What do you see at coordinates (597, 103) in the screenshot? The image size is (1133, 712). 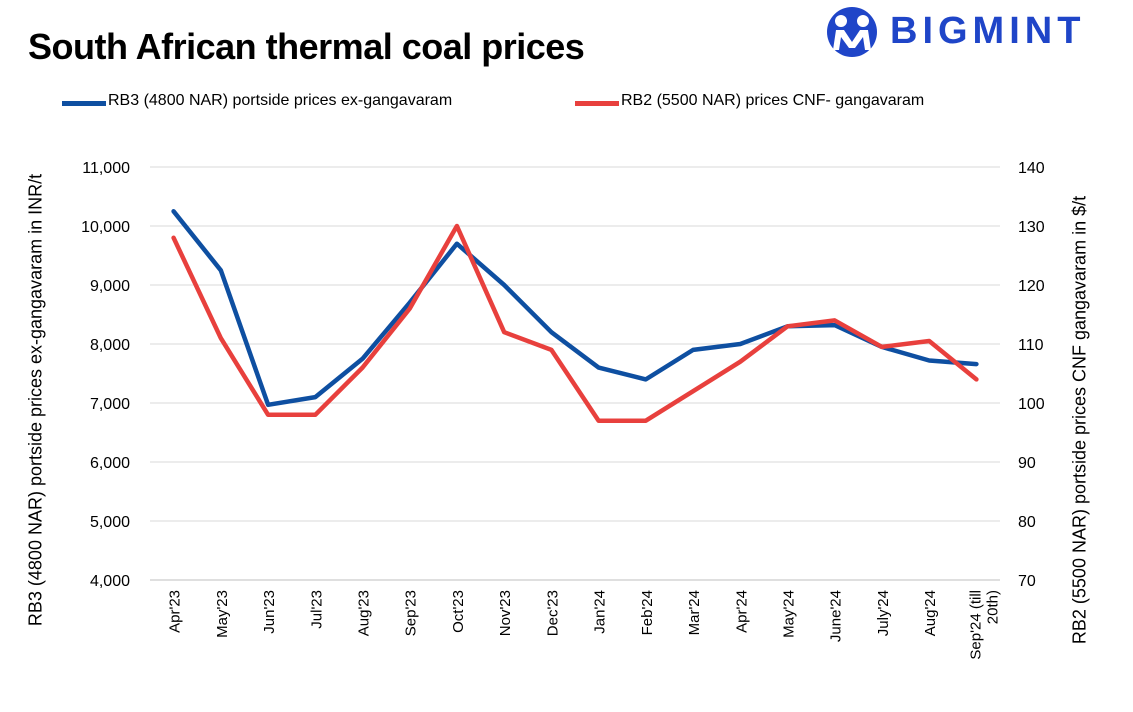 I see `legend-swatch-rb2` at bounding box center [597, 103].